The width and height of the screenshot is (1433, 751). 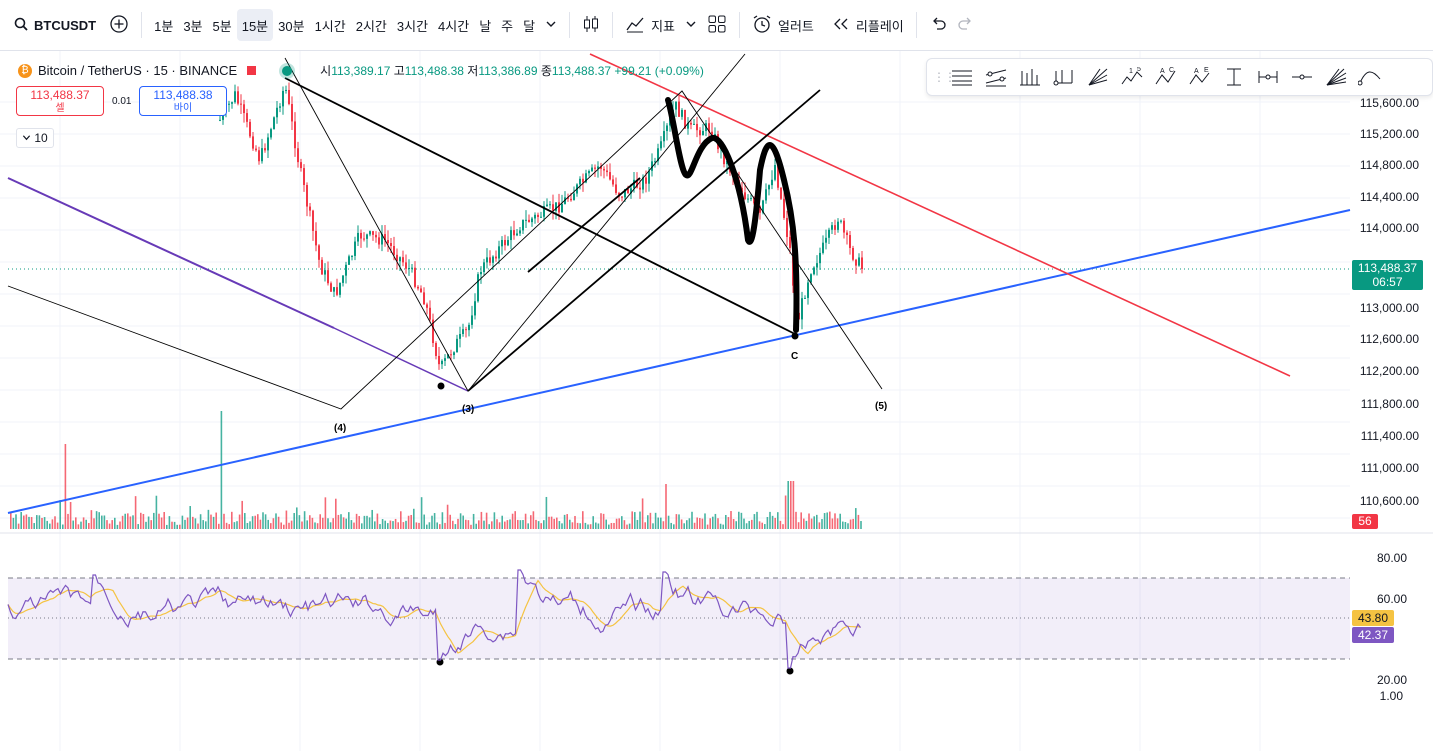 What do you see at coordinates (1302, 77) in the screenshot?
I see `horizontal-ray-icon` at bounding box center [1302, 77].